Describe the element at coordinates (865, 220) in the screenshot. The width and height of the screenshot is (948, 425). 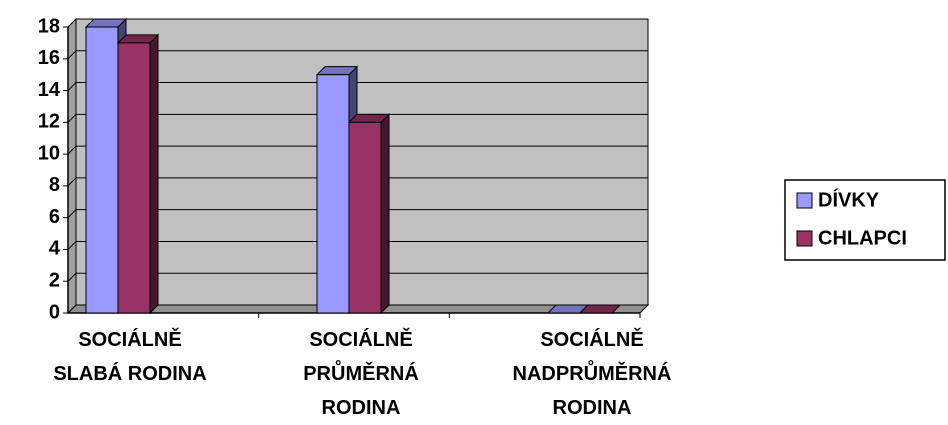
I see `legend: DÍVKY CHLAPCI` at that location.